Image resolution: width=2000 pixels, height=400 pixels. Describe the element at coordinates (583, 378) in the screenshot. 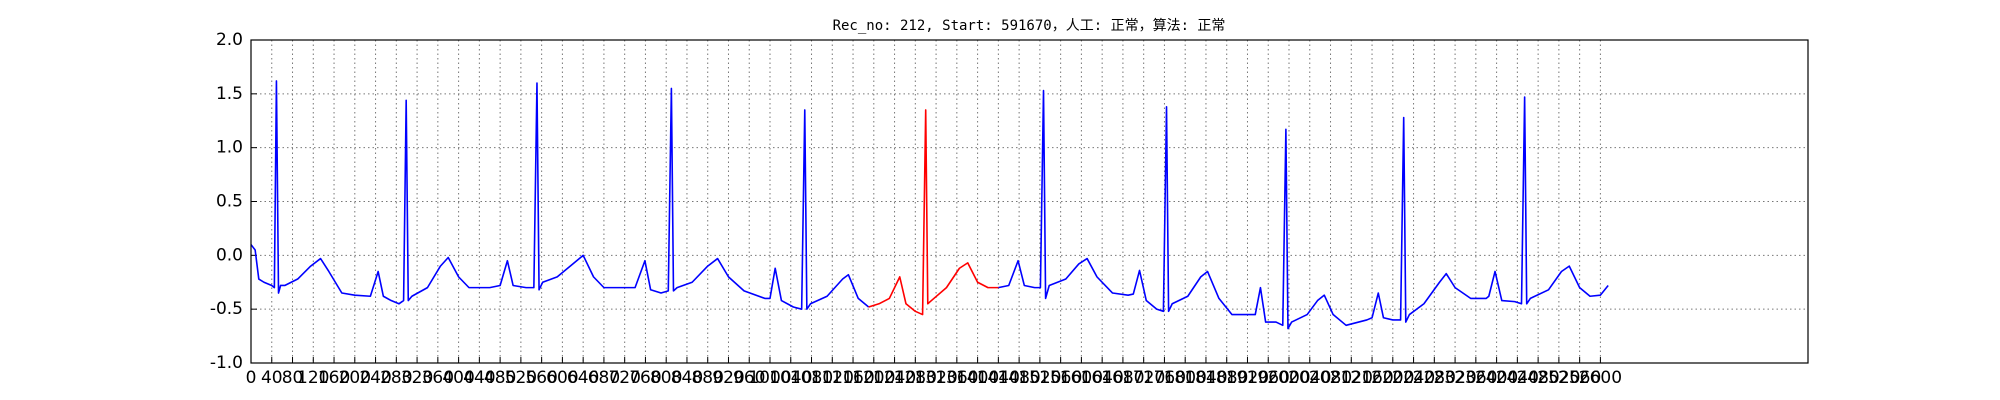

I see `x-tick-label: 640` at that location.